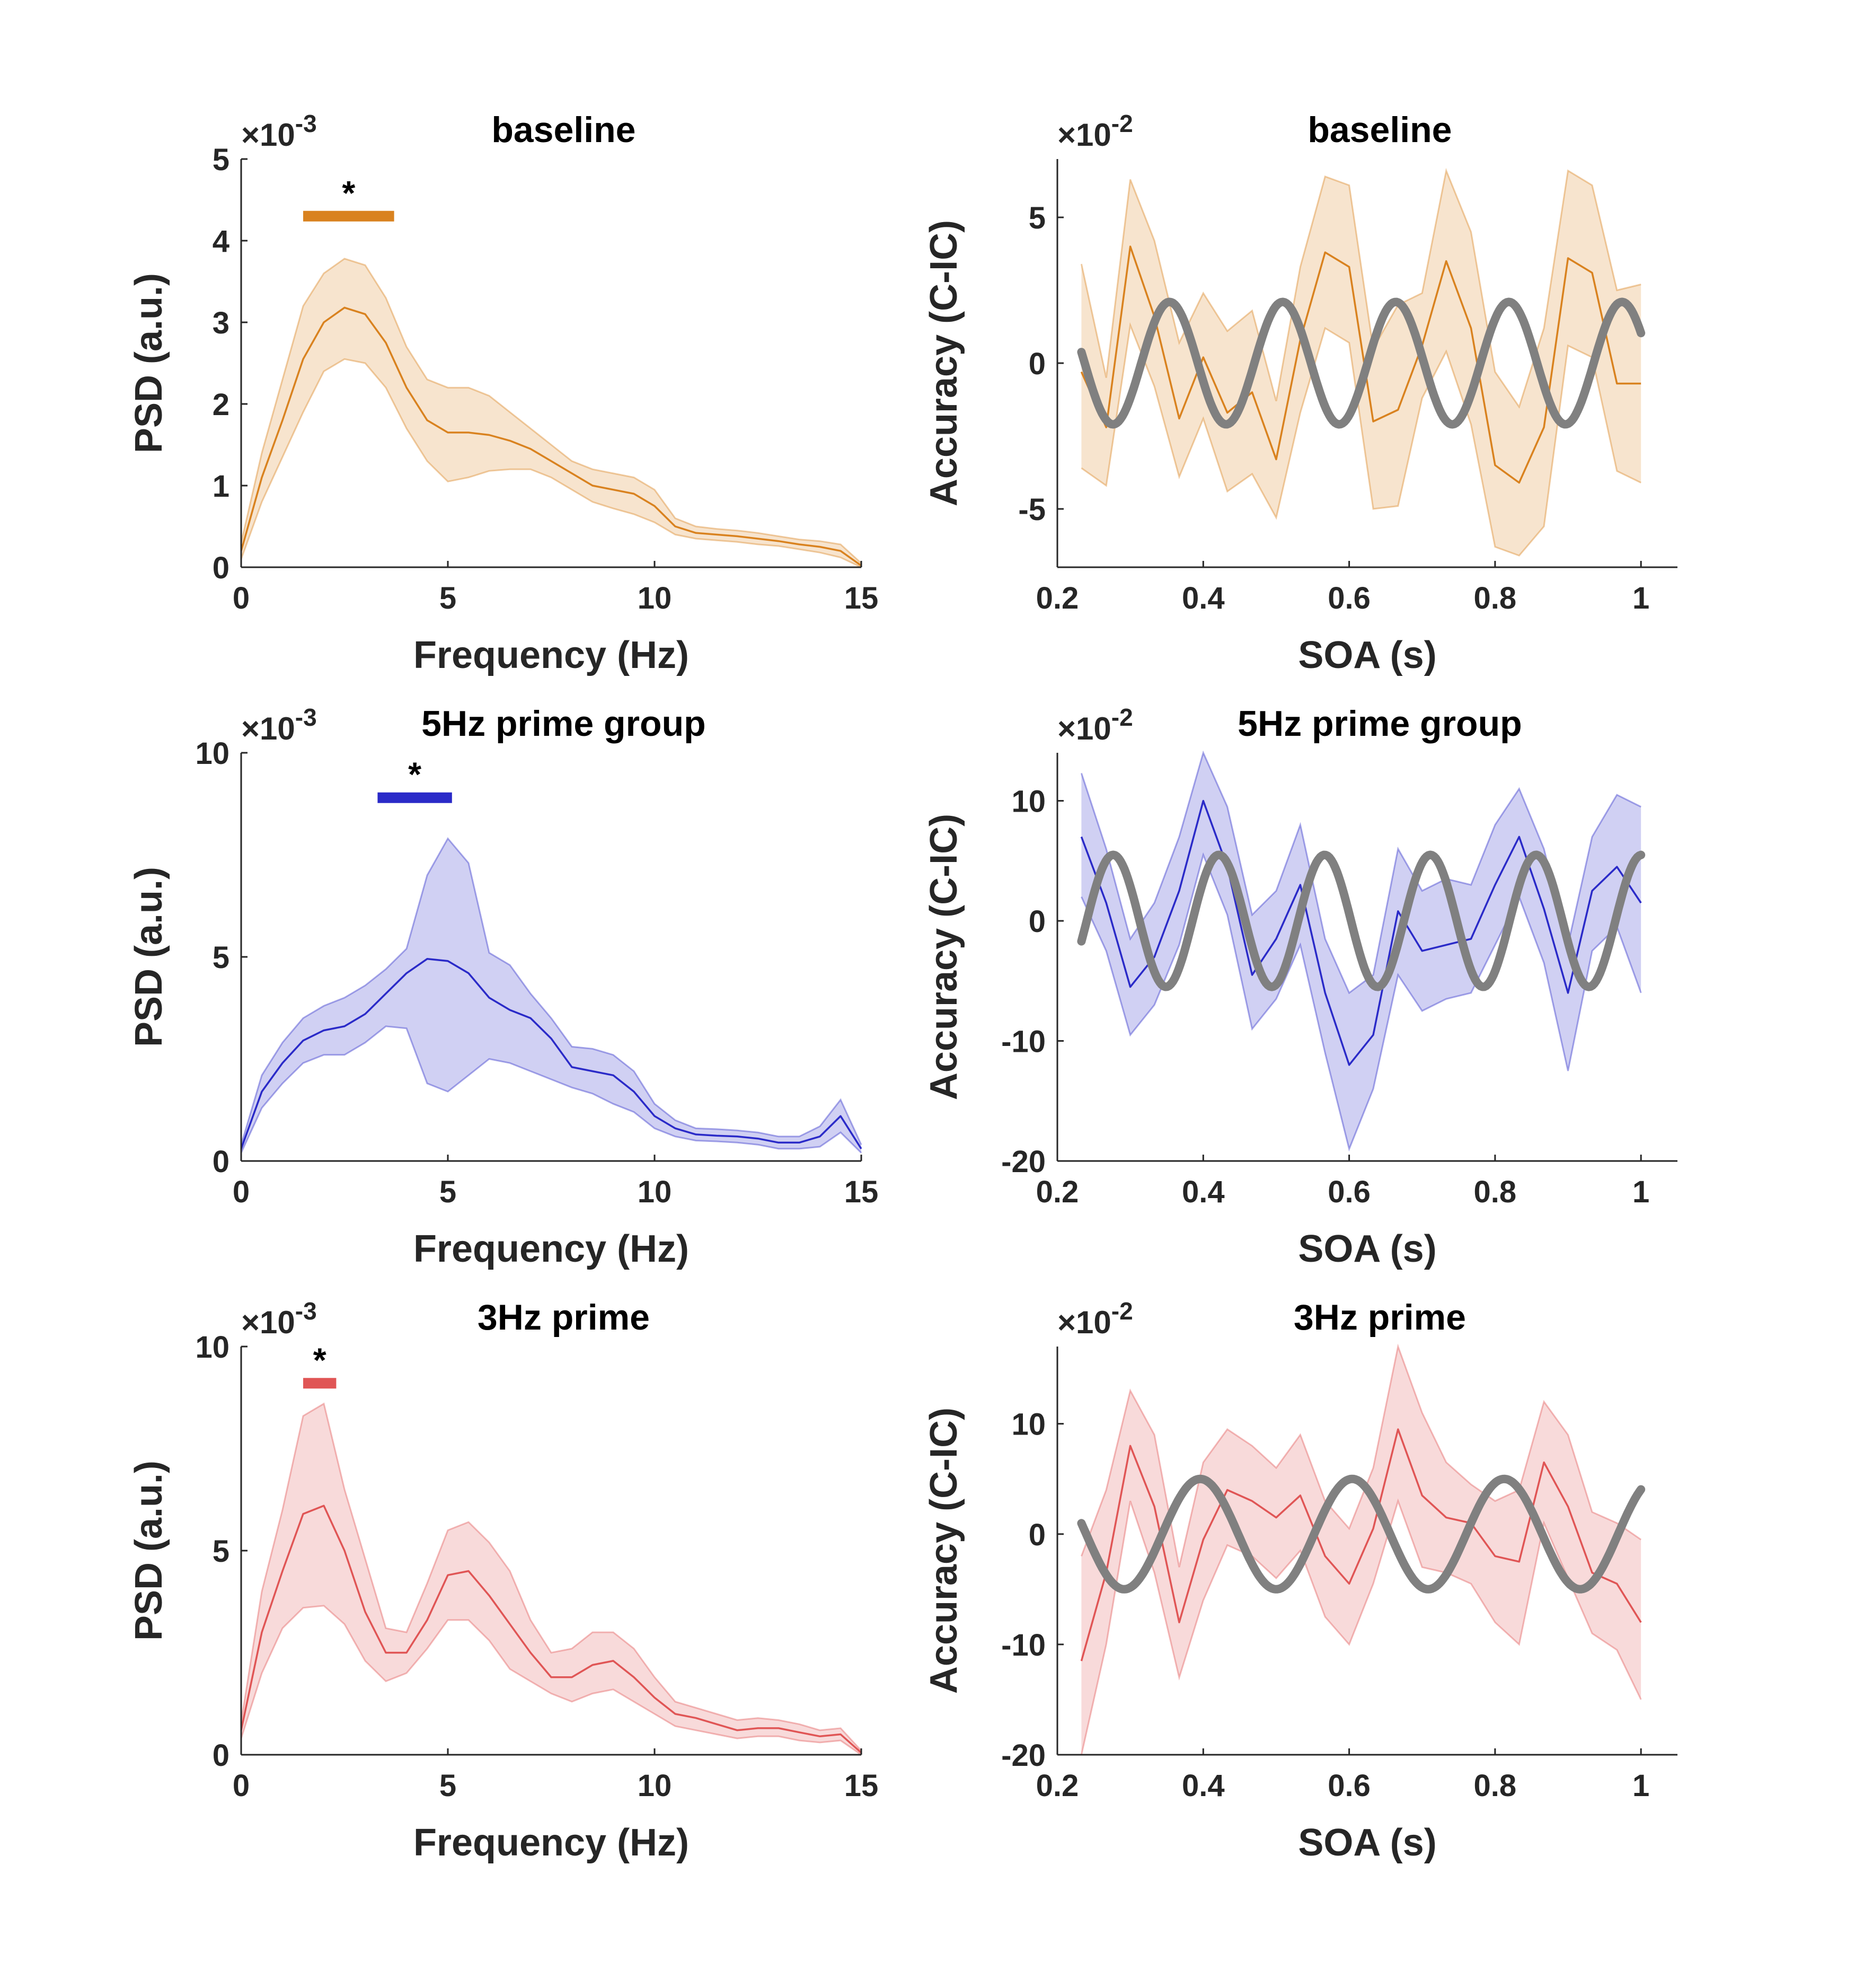 Image resolution: width=1855 pixels, height=1988 pixels. What do you see at coordinates (221, 323) in the screenshot?
I see `y-tick-label: 3` at bounding box center [221, 323].